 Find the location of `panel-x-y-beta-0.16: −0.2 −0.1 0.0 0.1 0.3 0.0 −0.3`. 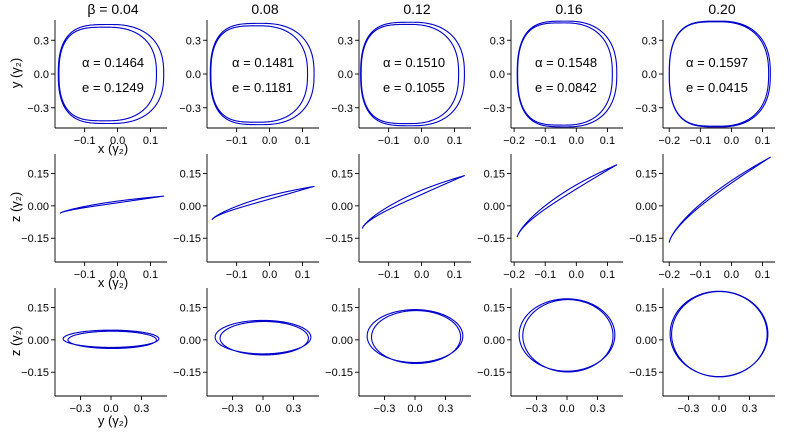

panel-x-y-beta-0.16: −0.2 −0.1 0.0 0.1 0.3 0.0 −0.3 is located at coordinates (553, 83).